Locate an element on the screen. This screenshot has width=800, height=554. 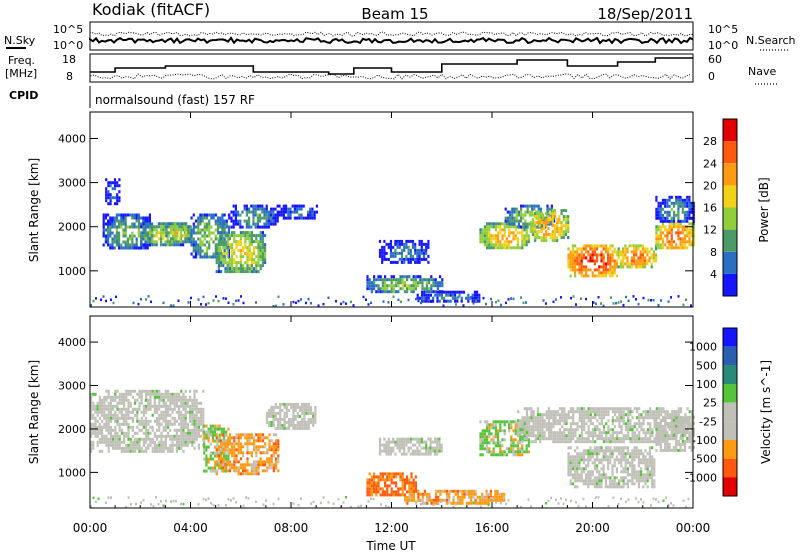
freq-trace is located at coordinates (391, 66).